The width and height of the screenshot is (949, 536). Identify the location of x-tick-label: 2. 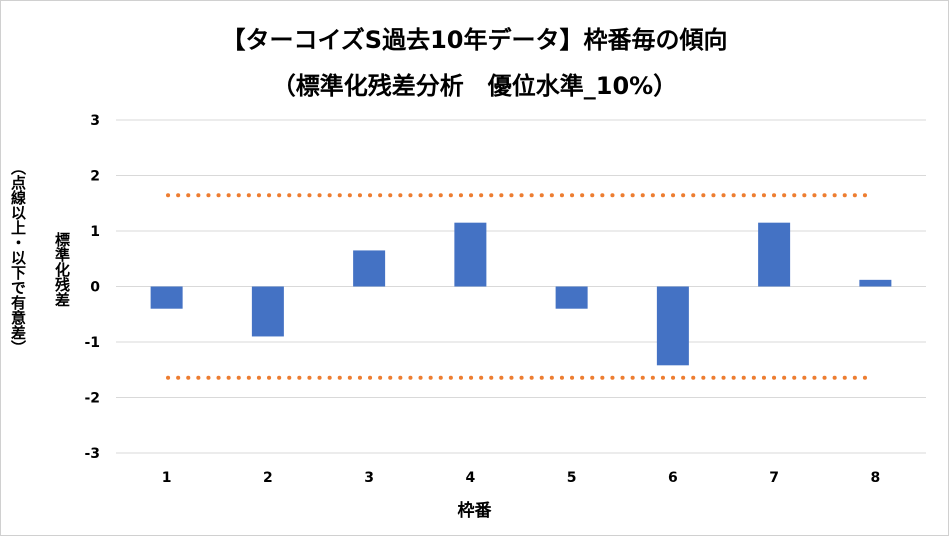
(268, 478).